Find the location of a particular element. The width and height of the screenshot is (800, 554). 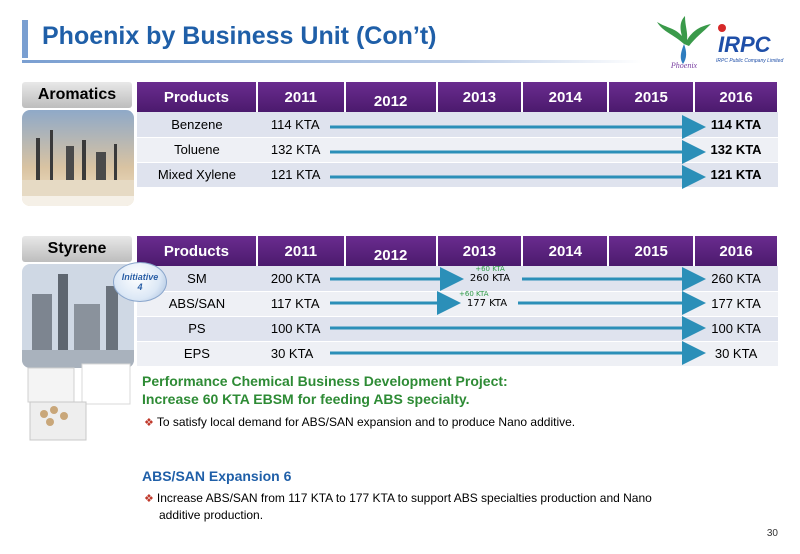

expansion-heading: ABS/SAN Expansion 6 is located at coordinates (217, 476).